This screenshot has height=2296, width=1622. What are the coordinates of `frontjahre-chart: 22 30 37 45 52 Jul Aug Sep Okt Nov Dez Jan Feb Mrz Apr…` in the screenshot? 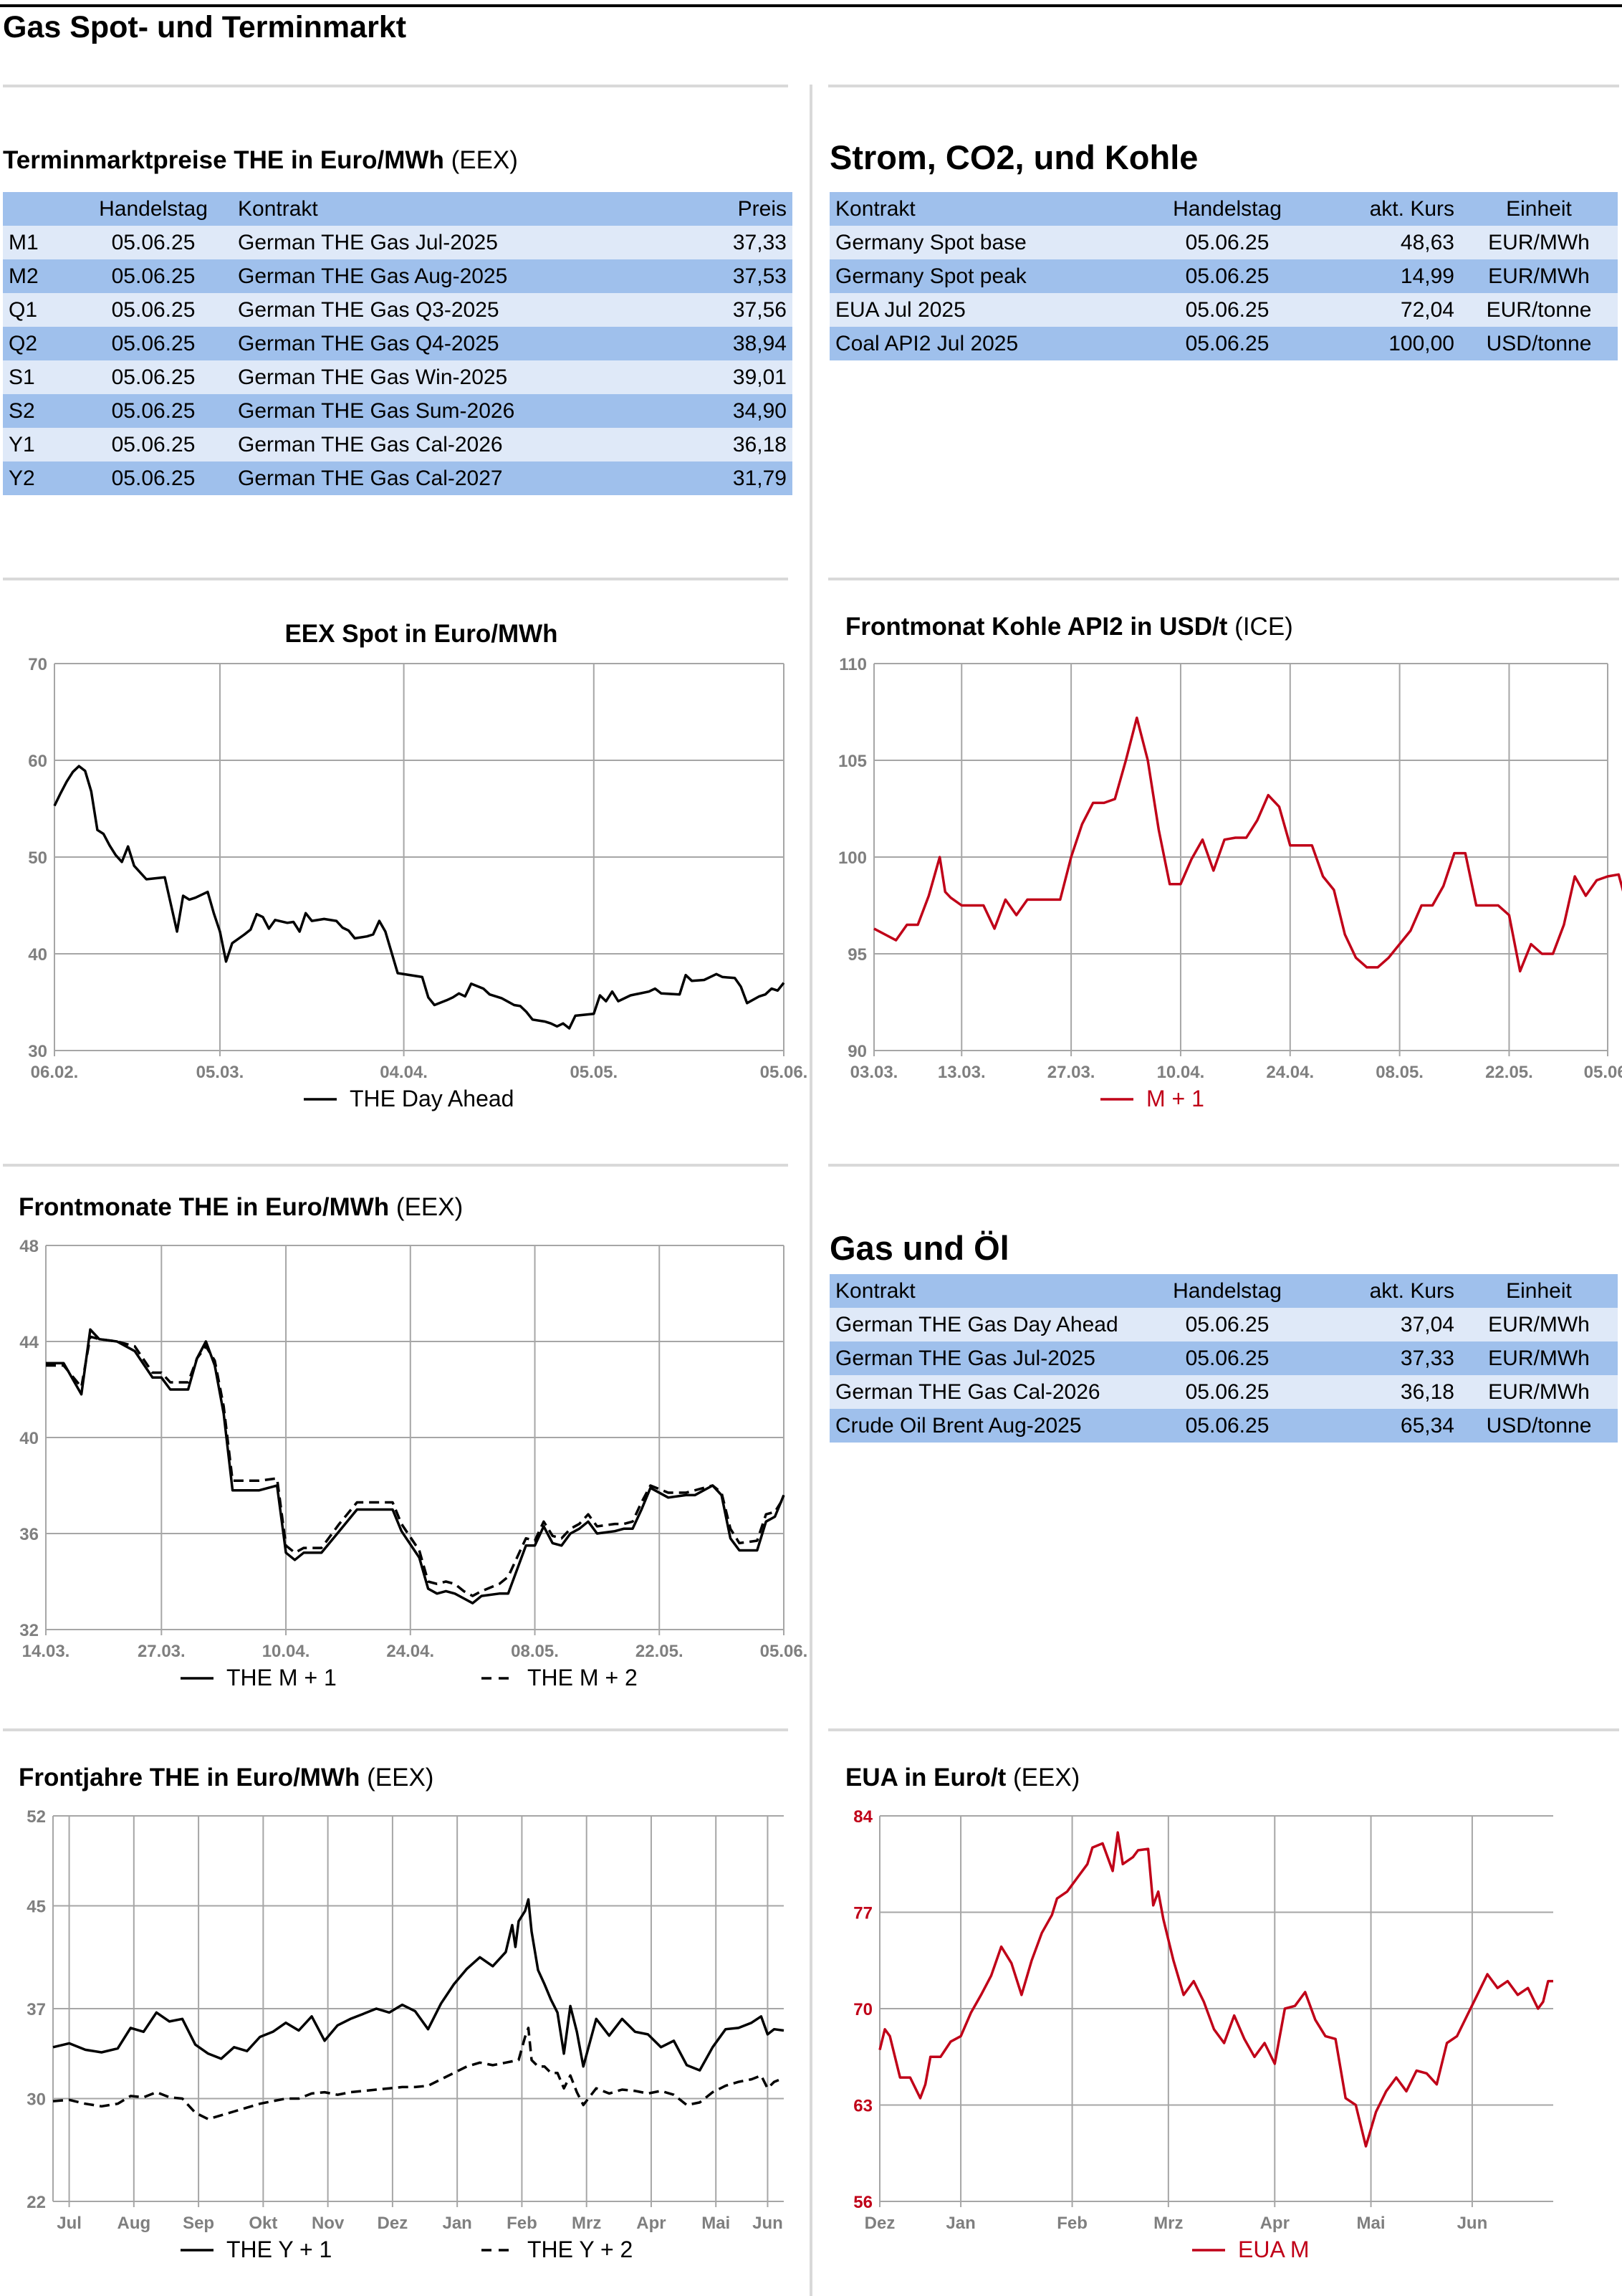 It's located at (401, 2013).